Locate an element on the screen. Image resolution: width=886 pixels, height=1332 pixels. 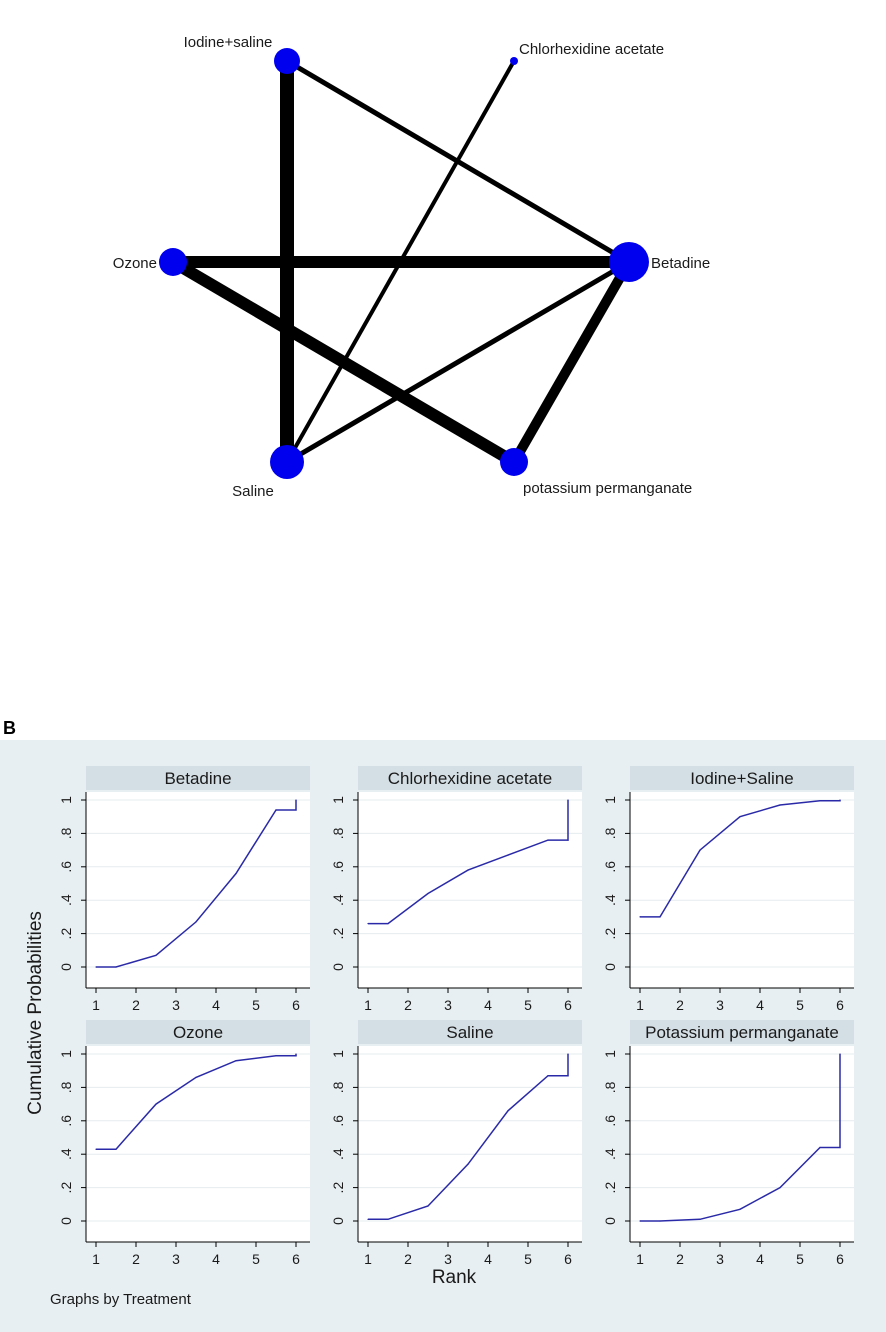
network-node-kmno4 is located at coordinates (514, 462).